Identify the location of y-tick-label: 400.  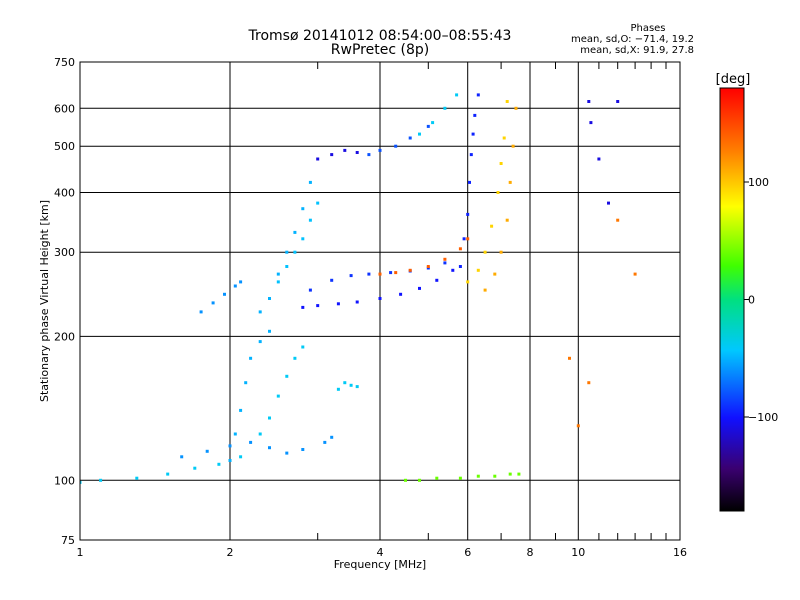
(64, 193).